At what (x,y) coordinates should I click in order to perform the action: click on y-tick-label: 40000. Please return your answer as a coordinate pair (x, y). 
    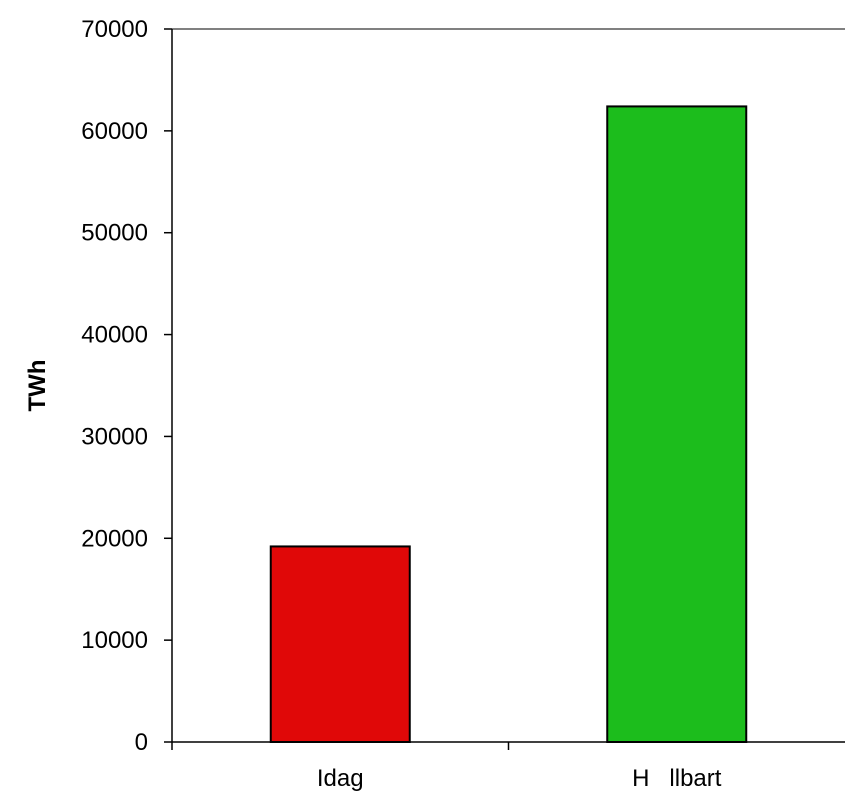
    Looking at the image, I should click on (114, 335).